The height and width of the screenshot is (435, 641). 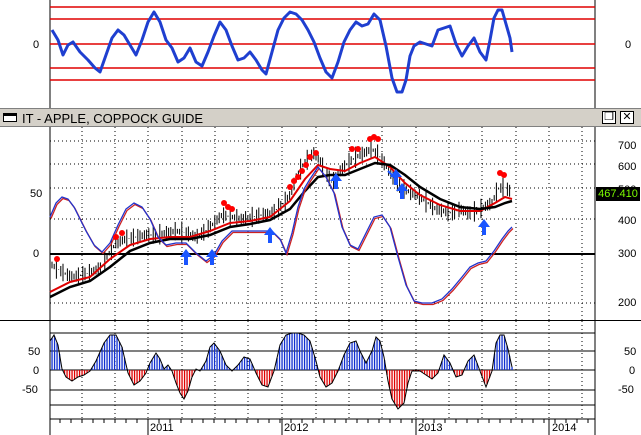 I want to click on close-button: ✕, so click(x=627, y=117).